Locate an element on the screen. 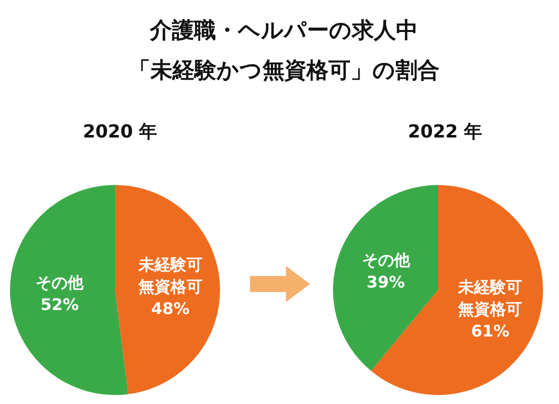 The image size is (559, 404). data-label: 61% is located at coordinates (490, 330).